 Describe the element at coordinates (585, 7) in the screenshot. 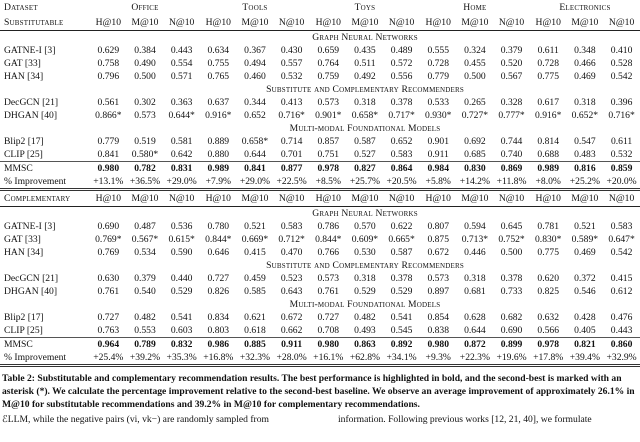

I see `dataset-header: Electronics` at that location.